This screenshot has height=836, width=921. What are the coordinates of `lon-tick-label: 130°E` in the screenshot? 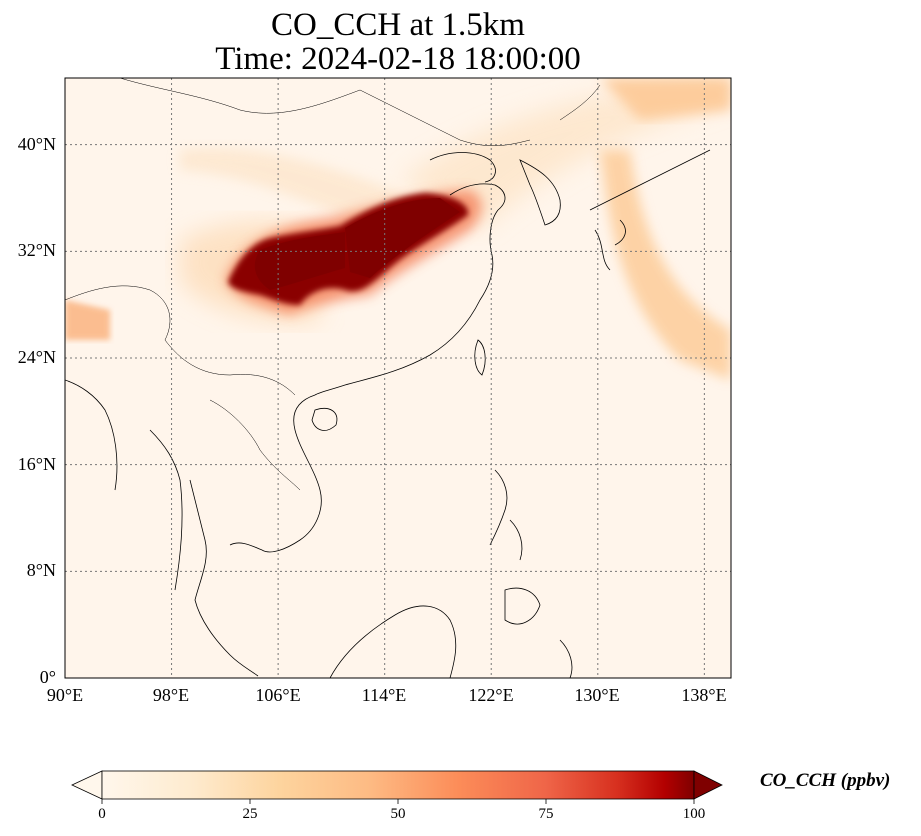 It's located at (597, 695).